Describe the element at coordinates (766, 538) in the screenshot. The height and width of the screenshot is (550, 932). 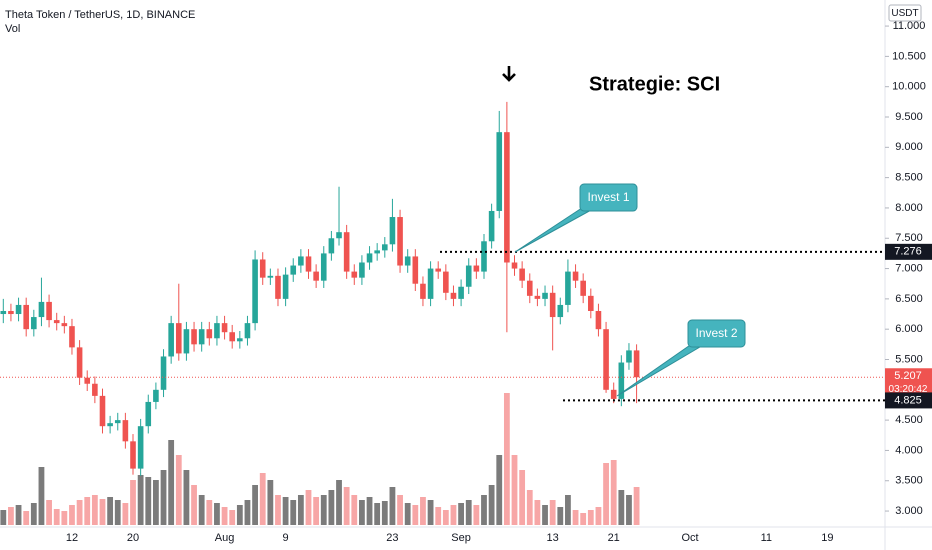
I see `x-tick-label: 11` at that location.